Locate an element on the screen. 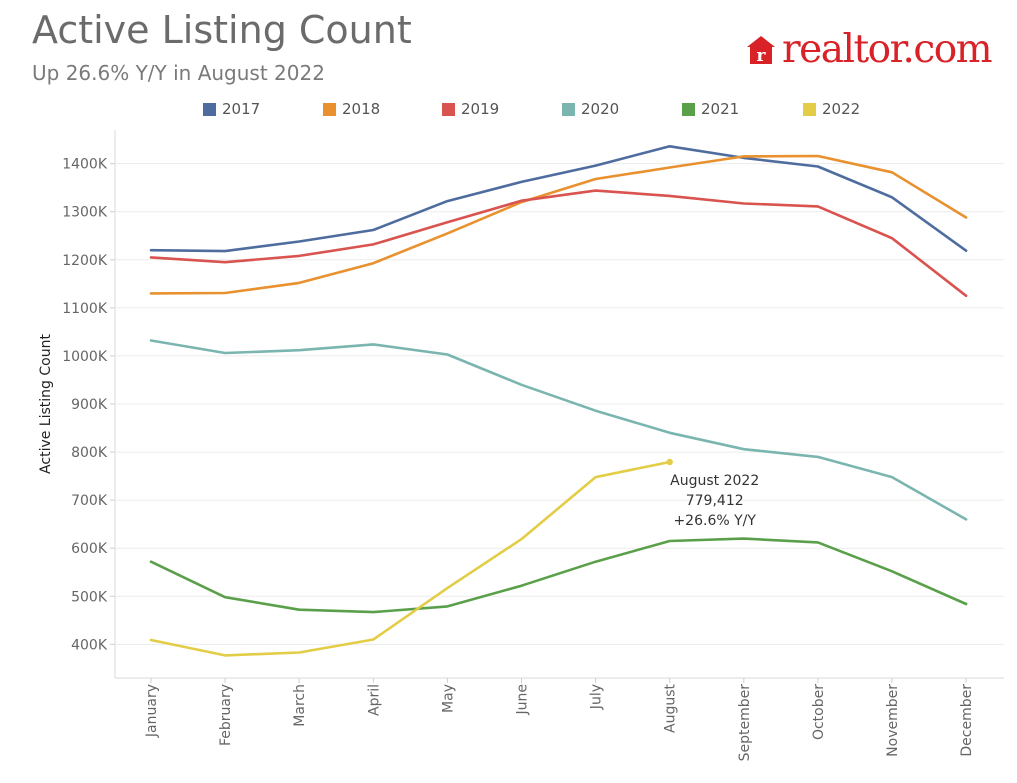 The width and height of the screenshot is (1017, 783). x-tick-label: August is located at coordinates (671, 708).